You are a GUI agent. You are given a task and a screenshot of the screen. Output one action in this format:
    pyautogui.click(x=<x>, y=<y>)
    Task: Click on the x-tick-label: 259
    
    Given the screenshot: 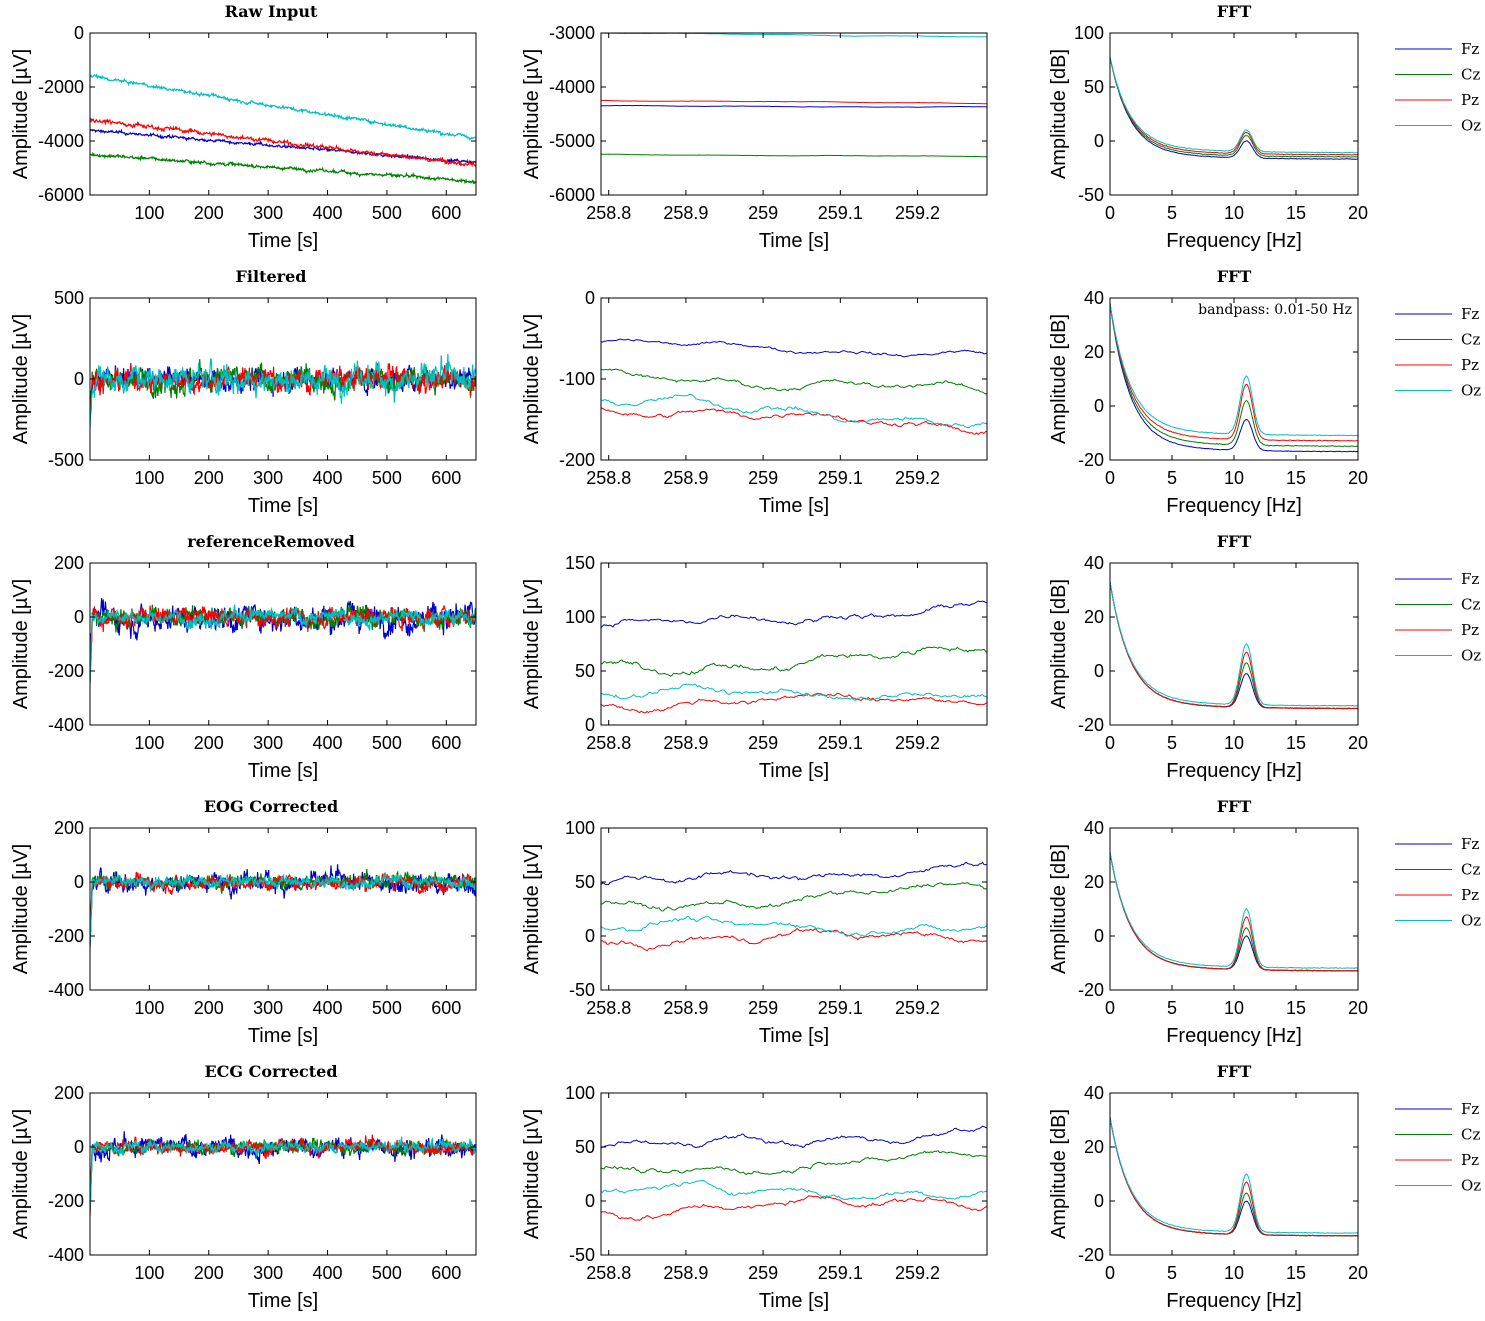 What is the action you would take?
    pyautogui.click(x=763, y=1273)
    